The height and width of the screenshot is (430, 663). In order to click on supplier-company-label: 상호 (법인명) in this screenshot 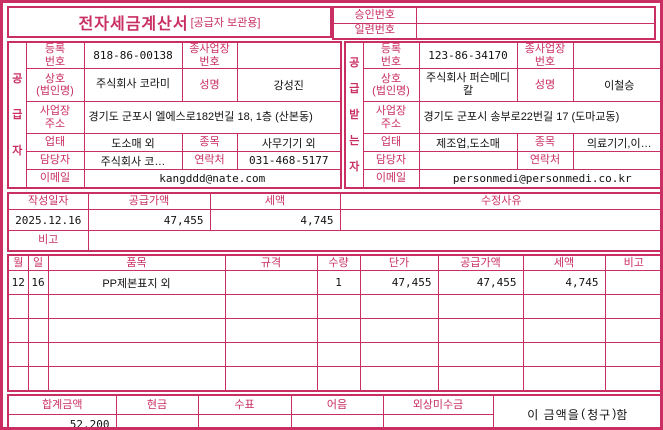, I will do `click(55, 85)`.